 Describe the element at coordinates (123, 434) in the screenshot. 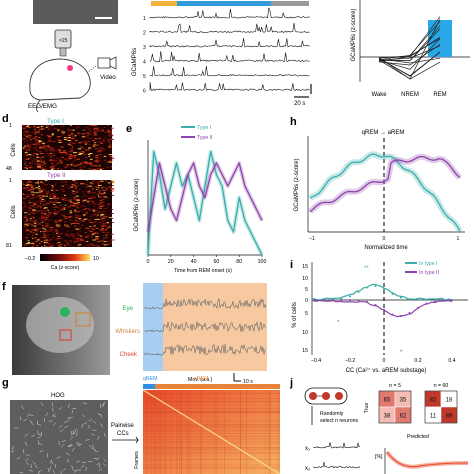

I see `g-ccs: CCs` at that location.